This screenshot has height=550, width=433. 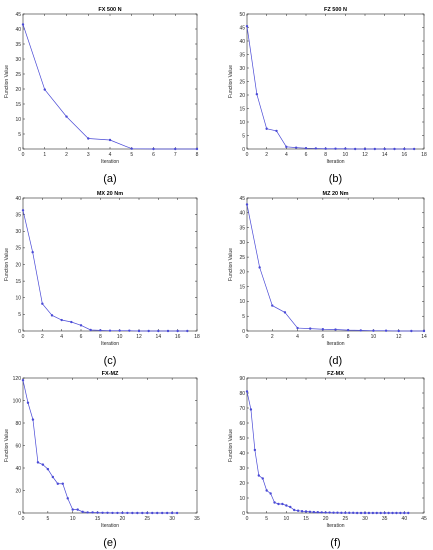 What do you see at coordinates (110, 374) in the screenshot?
I see `chart-title: FX-MZ` at bounding box center [110, 374].